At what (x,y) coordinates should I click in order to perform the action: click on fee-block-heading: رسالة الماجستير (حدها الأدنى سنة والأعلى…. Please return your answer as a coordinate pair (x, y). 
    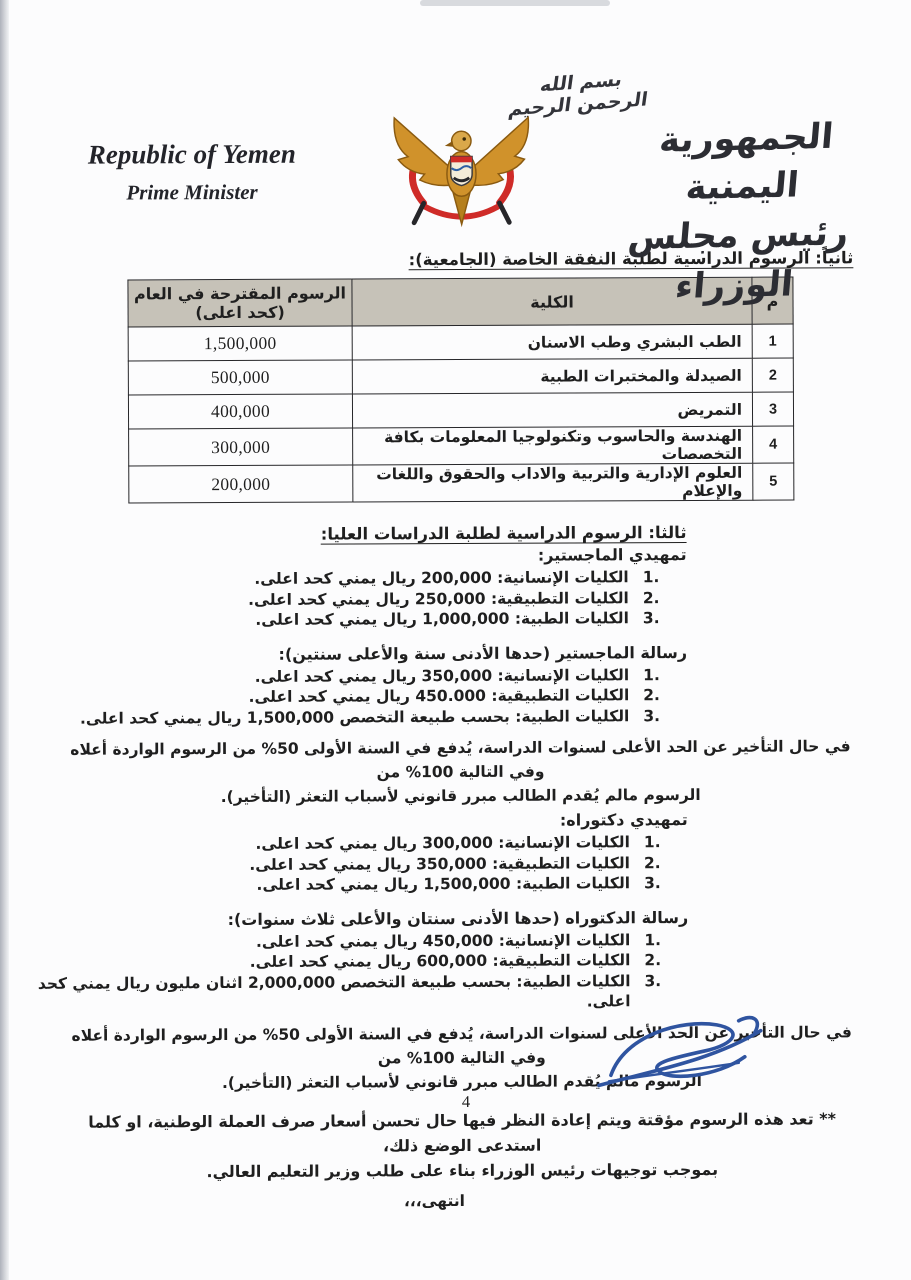
    Looking at the image, I should click on (483, 653).